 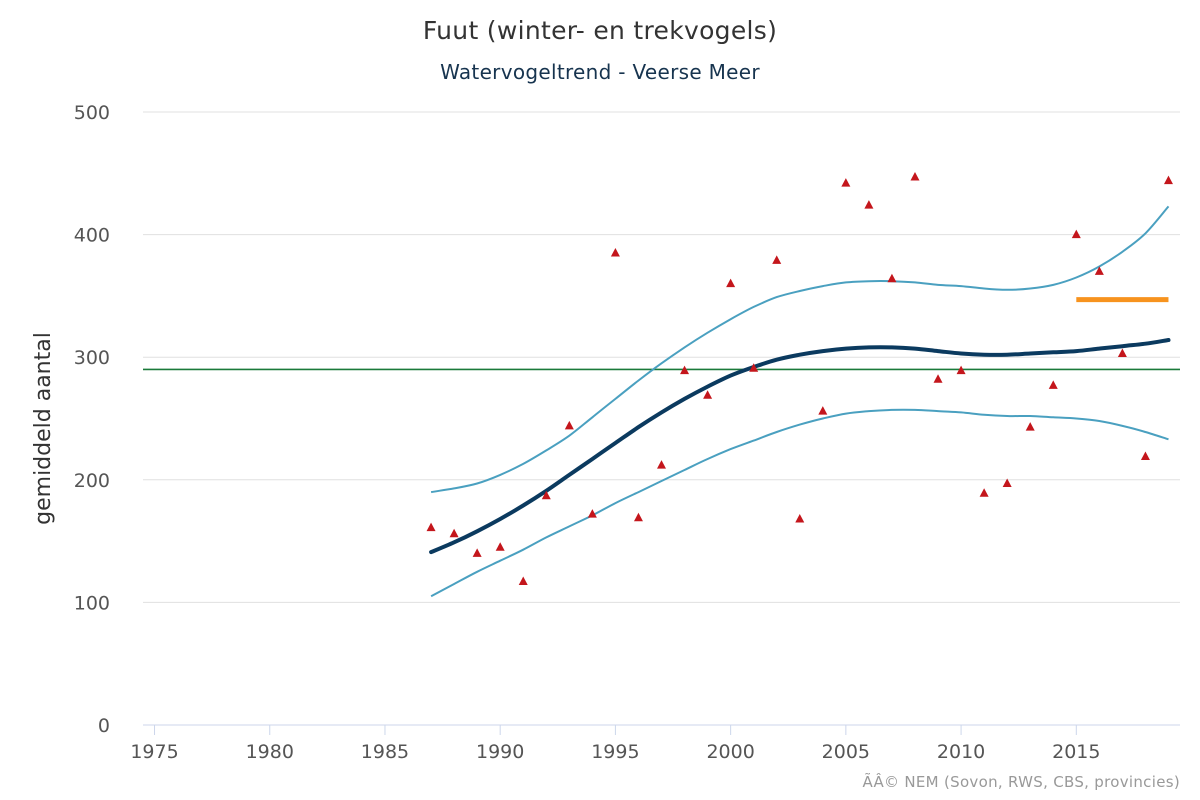 I want to click on x-tick-label: 1995, so click(x=615, y=752).